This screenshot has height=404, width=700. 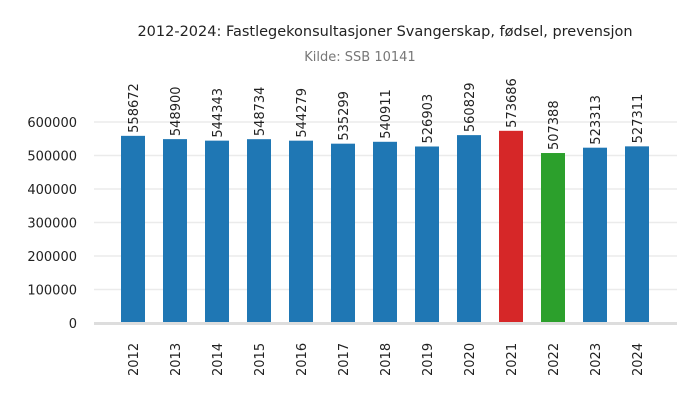 I want to click on data-label: 527311, so click(x=638, y=119).